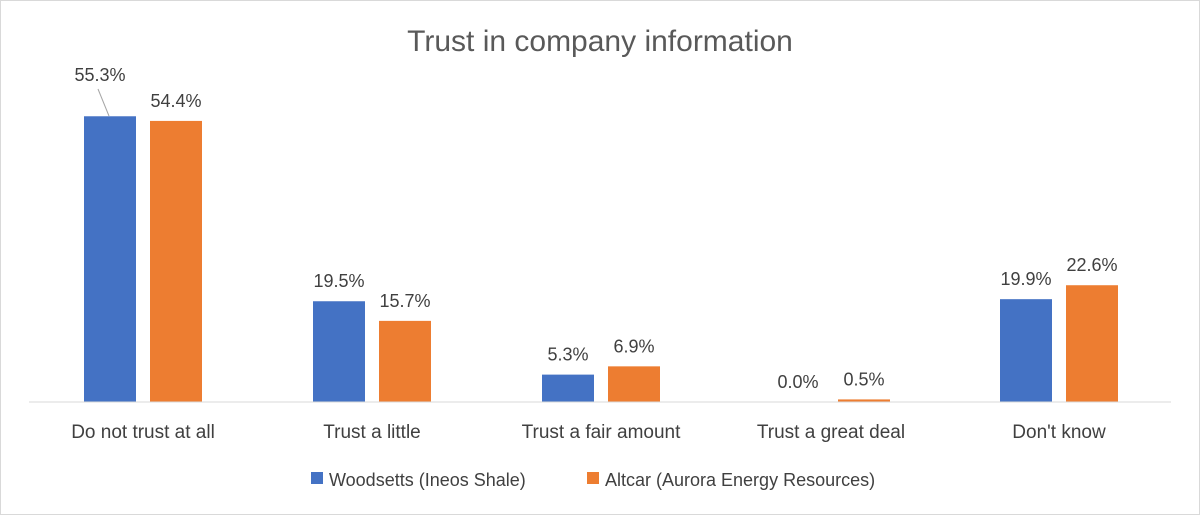 The height and width of the screenshot is (516, 1200). I want to click on legend-swatch-altcar, so click(593, 478).